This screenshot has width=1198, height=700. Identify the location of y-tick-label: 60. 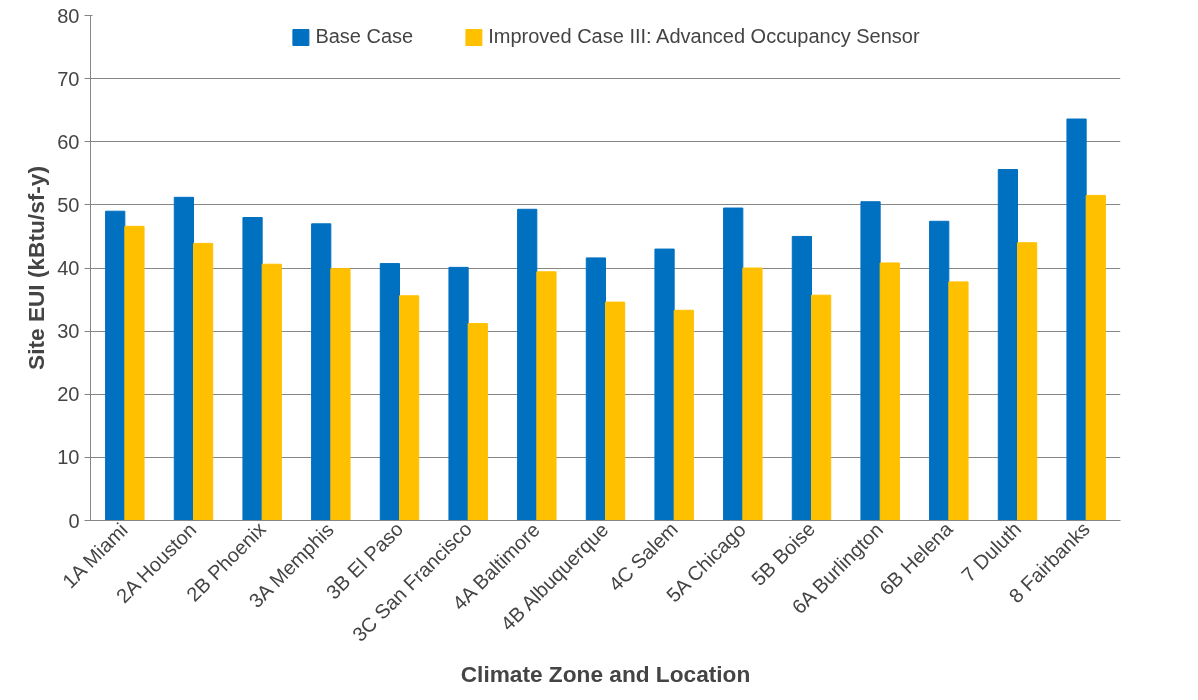
(68, 141).